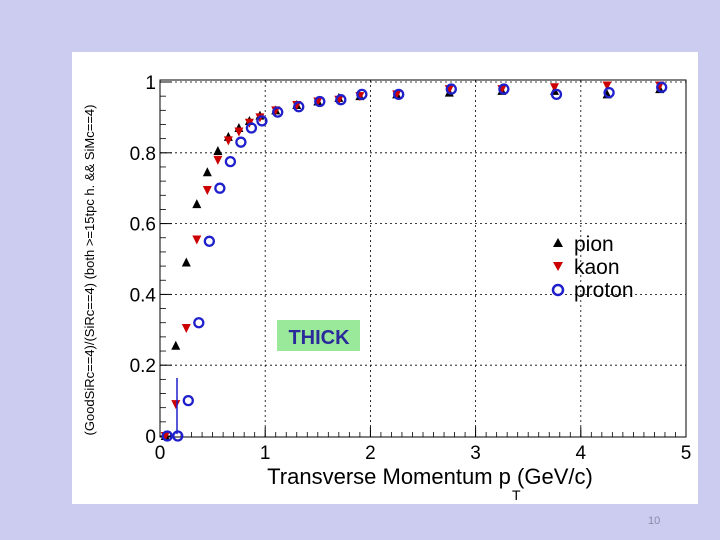  Describe the element at coordinates (558, 290) in the screenshot. I see `legend-proton-marker` at that location.